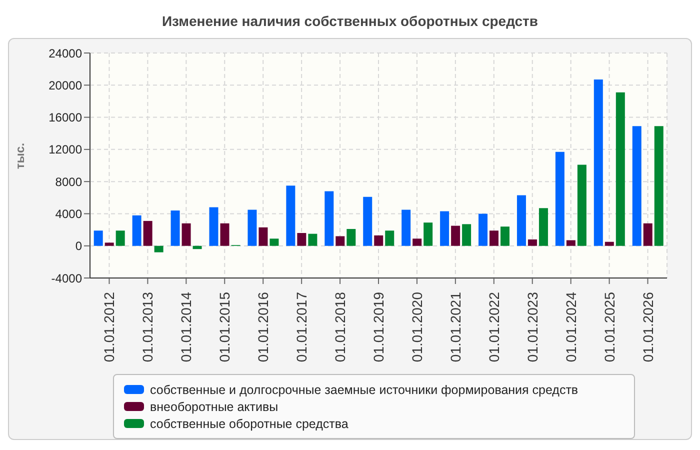 This screenshot has width=700, height=450. Describe the element at coordinates (263, 327) in the screenshot. I see `x-tick-label: 01.01.2016` at that location.